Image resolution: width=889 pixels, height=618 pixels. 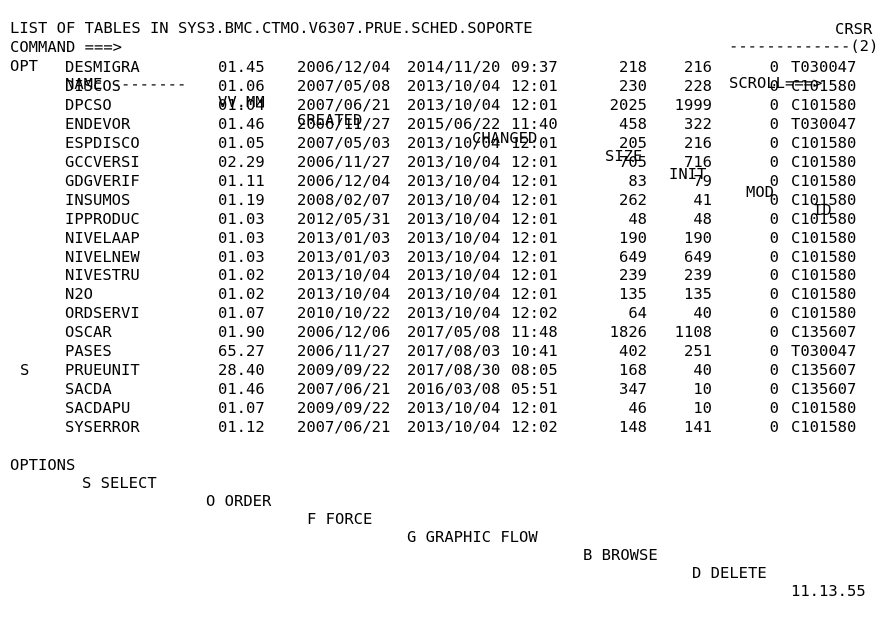 What do you see at coordinates (418, 29) in the screenshot?
I see `command-input` at bounding box center [418, 29].